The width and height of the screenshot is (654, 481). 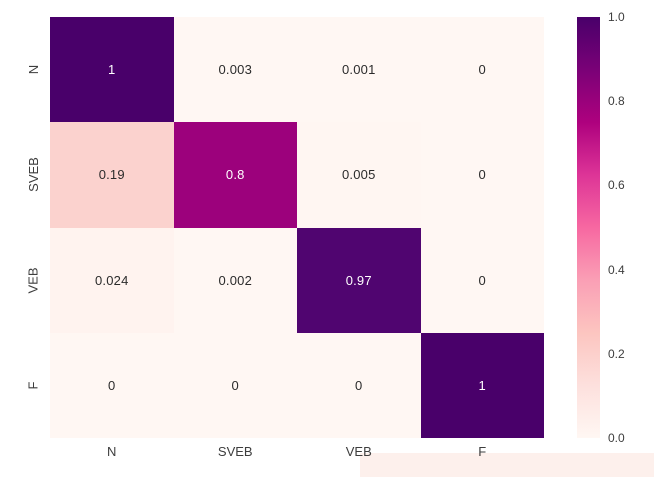 I want to click on background-artifact-strip, so click(x=507, y=465).